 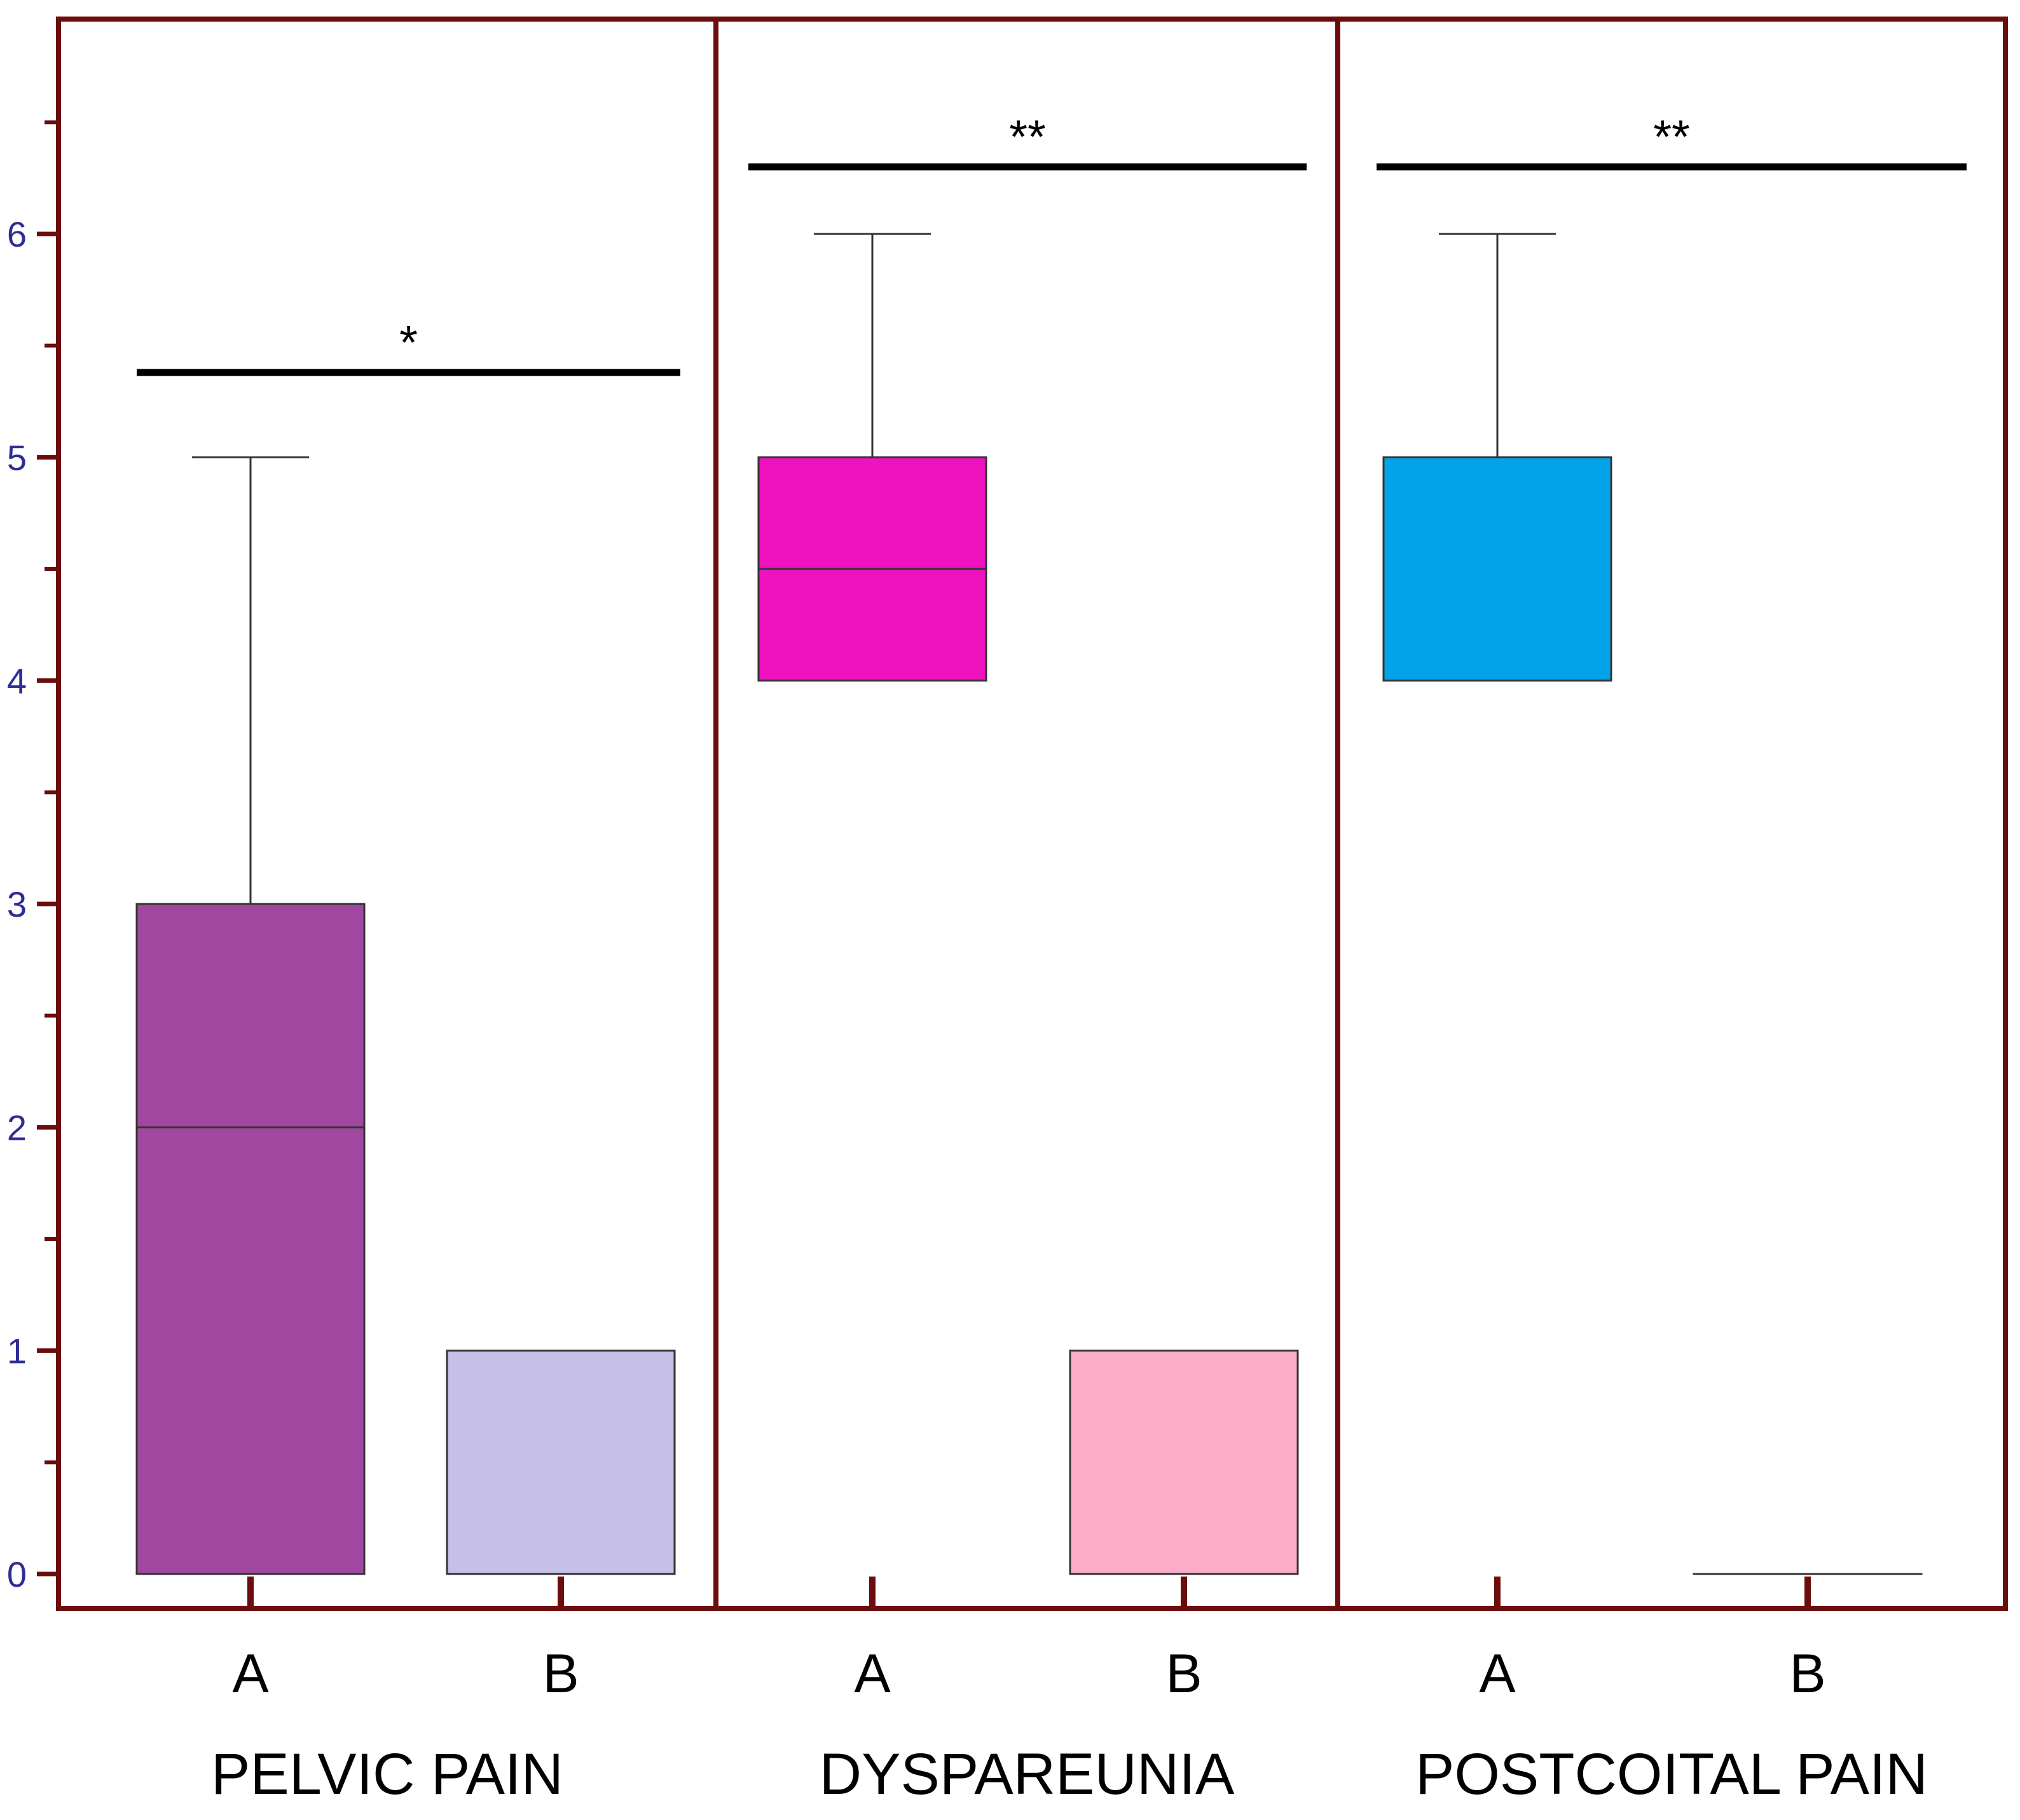 What do you see at coordinates (1184, 1462) in the screenshot?
I see `box-dyspareunia-b` at bounding box center [1184, 1462].